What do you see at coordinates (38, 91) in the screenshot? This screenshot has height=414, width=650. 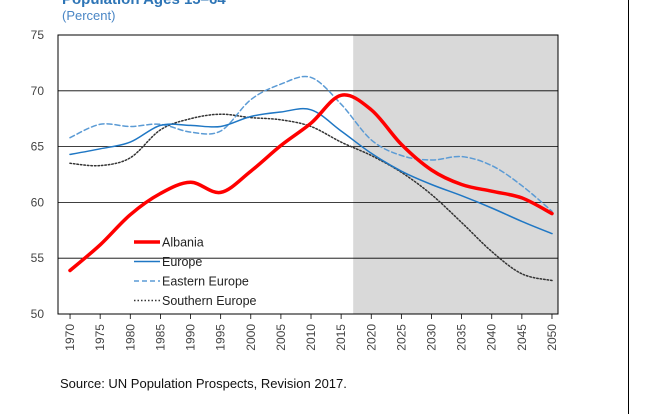 I see `y-tick-label: 70` at bounding box center [38, 91].